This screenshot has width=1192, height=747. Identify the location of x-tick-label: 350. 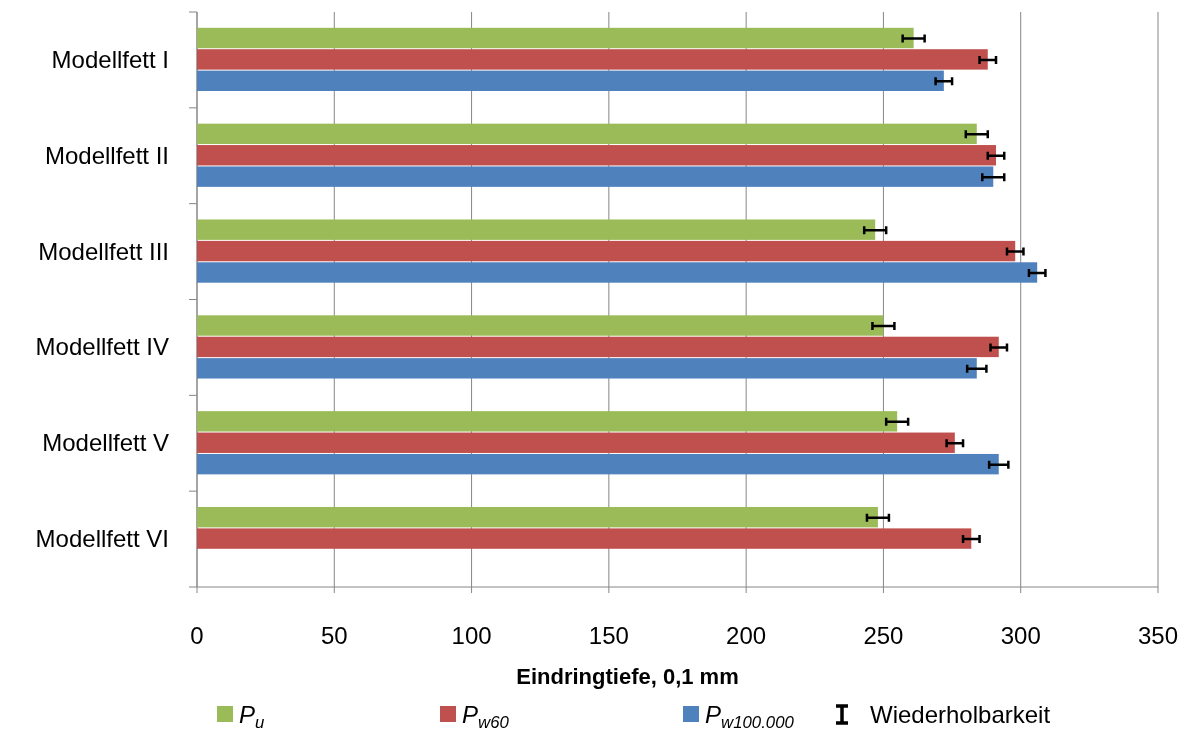
(1158, 635).